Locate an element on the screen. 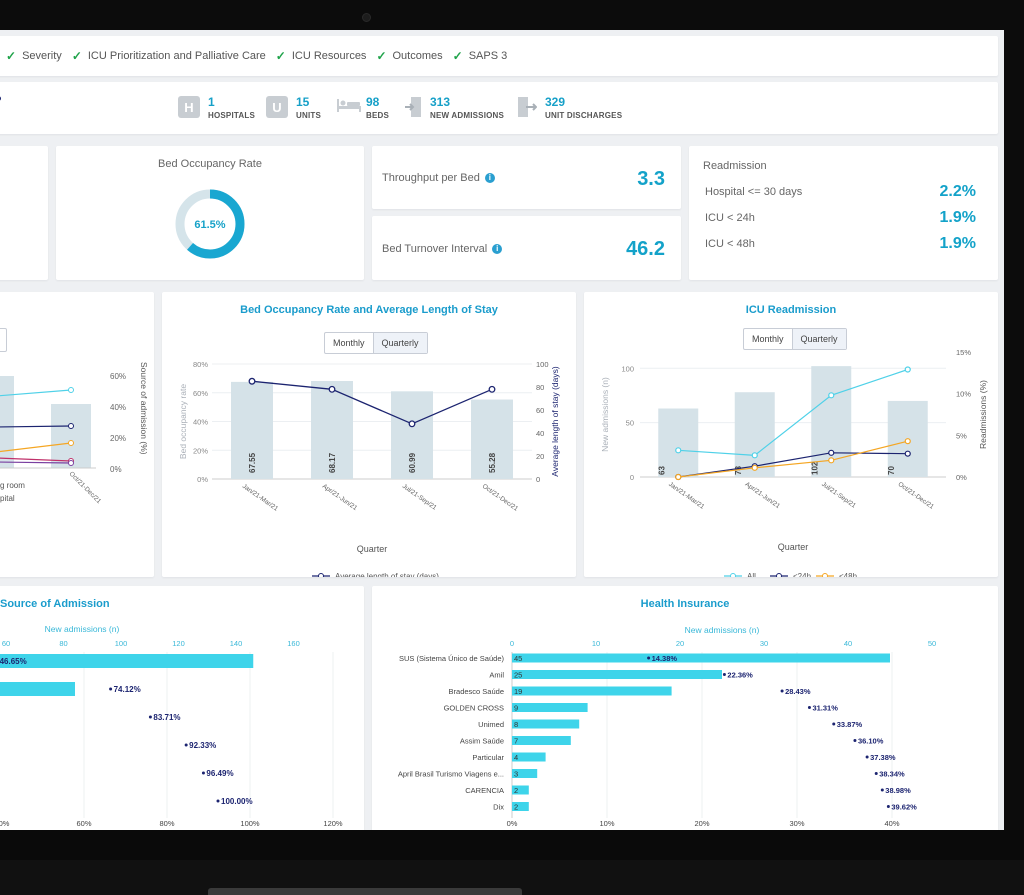 The height and width of the screenshot is (895, 1024). chart-tick-label: 120 is located at coordinates (178, 643).